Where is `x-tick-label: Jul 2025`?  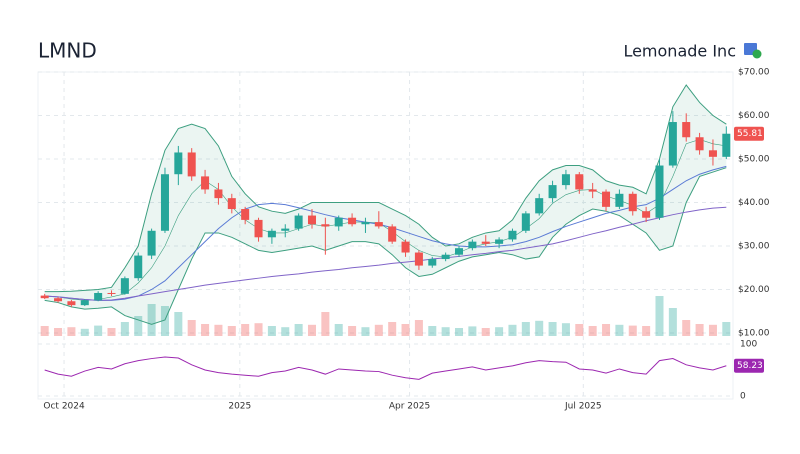 x-tick-label: Jul 2025 is located at coordinates (583, 407).